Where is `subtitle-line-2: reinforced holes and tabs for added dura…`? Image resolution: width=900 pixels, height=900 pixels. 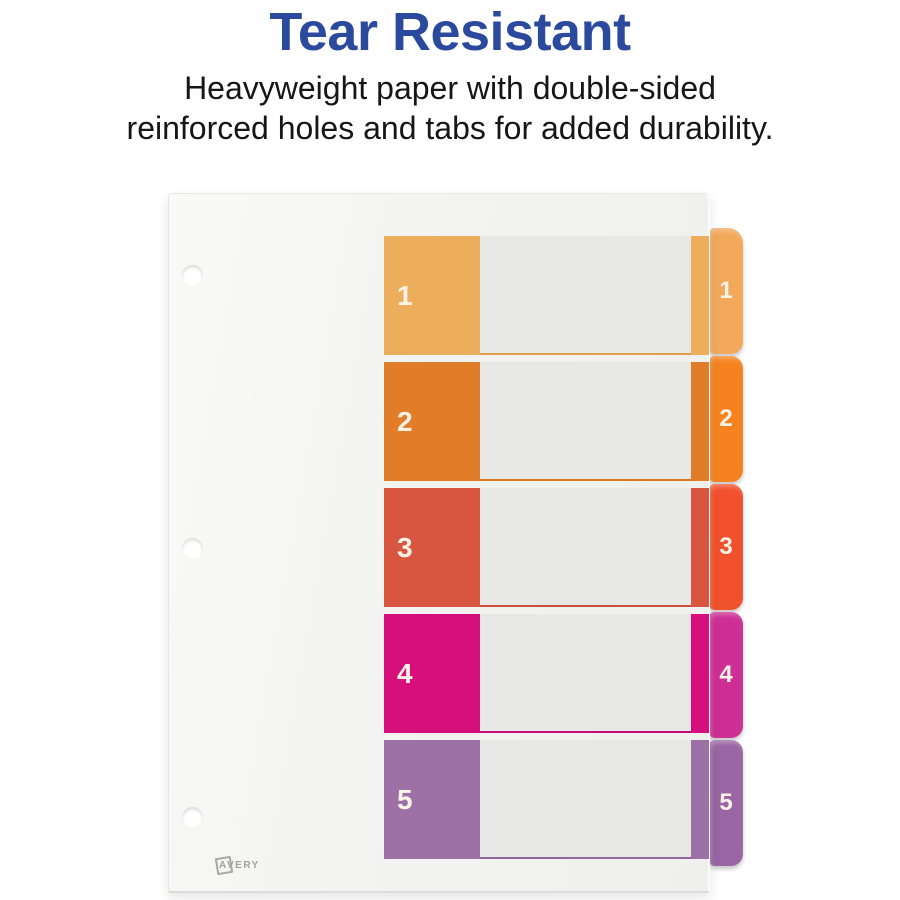 subtitle-line-2: reinforced holes and tabs for added dura… is located at coordinates (450, 128).